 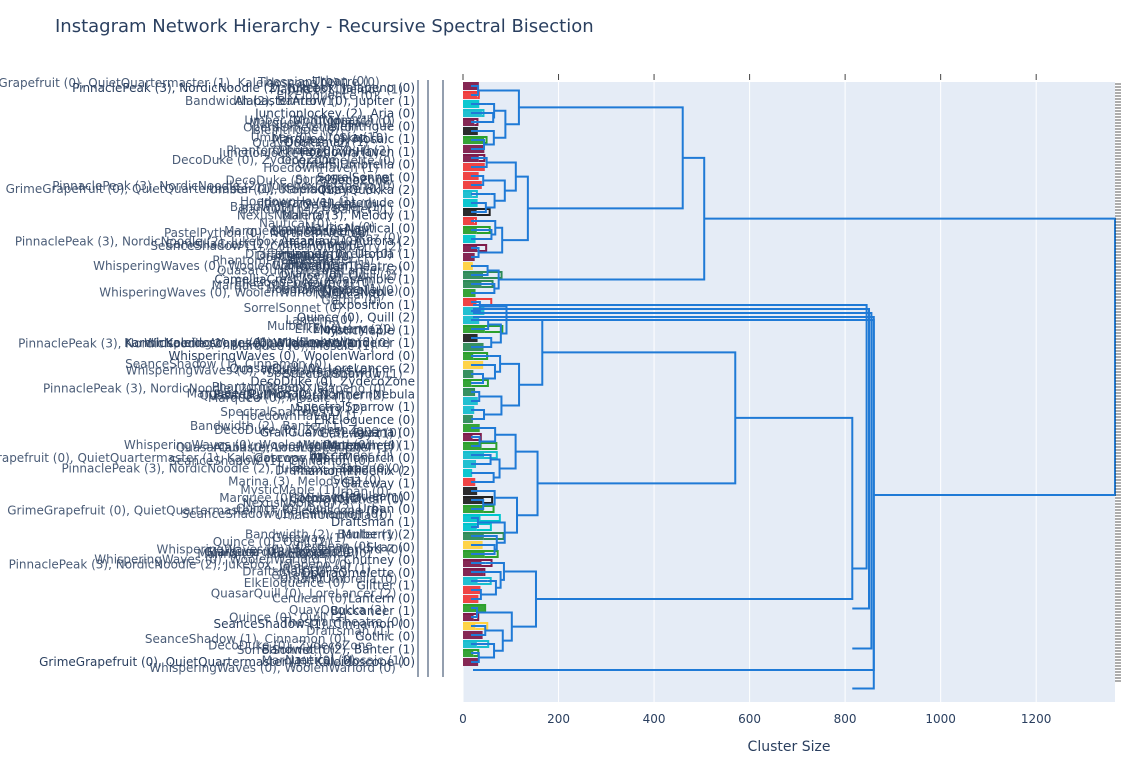 I want to click on leaf-label-overlap: Gothic (0), so click(x=351, y=300).